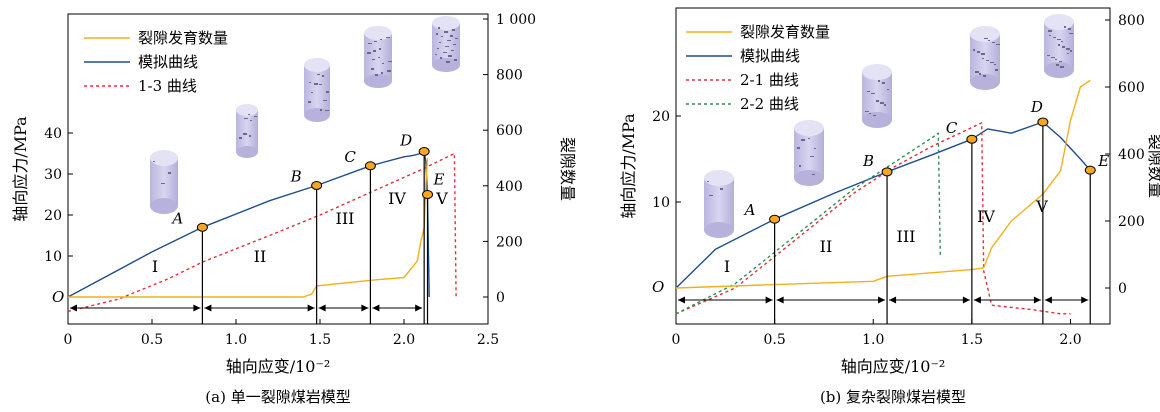 This screenshot has width=1160, height=412. I want to click on stage-label-2: II, so click(826, 246).